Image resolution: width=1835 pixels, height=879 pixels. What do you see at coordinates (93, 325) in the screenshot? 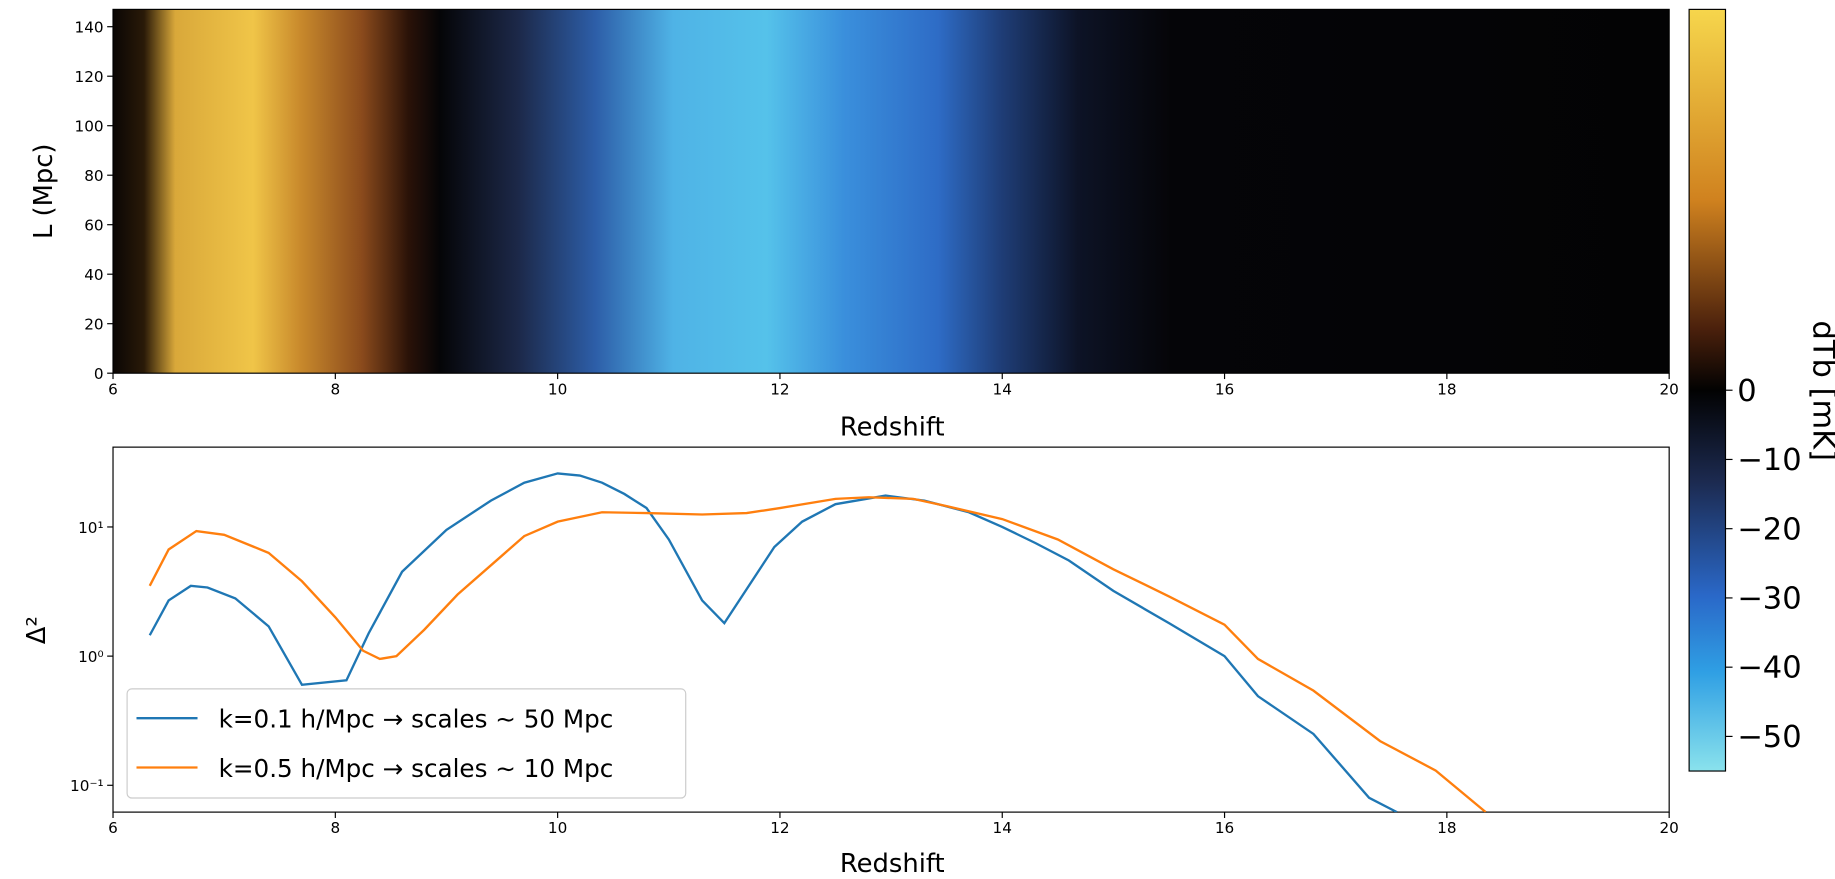
I see `y-tick-label: 20` at bounding box center [93, 325].